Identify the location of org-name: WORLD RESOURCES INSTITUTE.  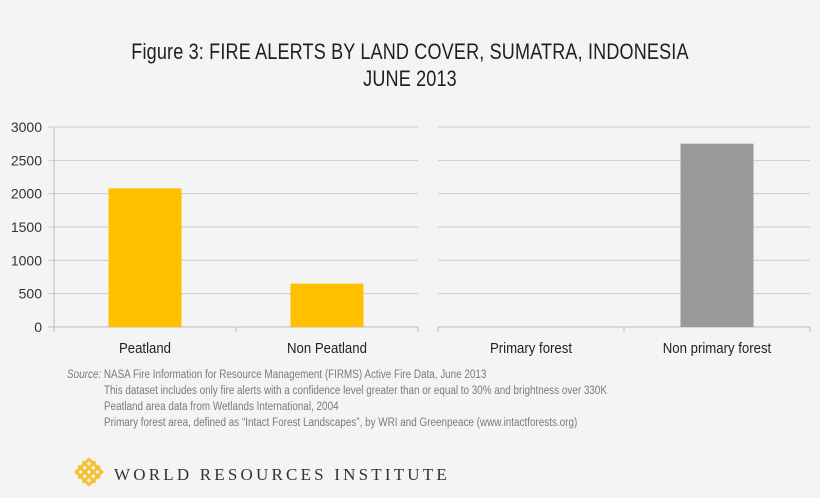
(282, 474).